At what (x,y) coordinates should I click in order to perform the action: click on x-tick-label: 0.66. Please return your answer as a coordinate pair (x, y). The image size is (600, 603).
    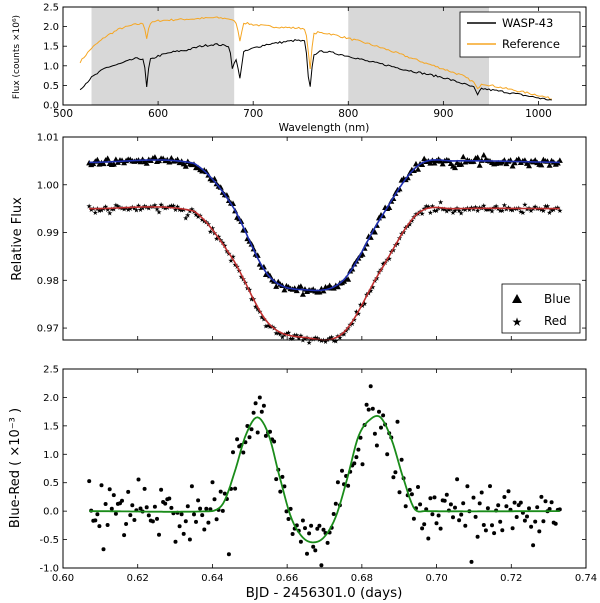
    Looking at the image, I should click on (287, 578).